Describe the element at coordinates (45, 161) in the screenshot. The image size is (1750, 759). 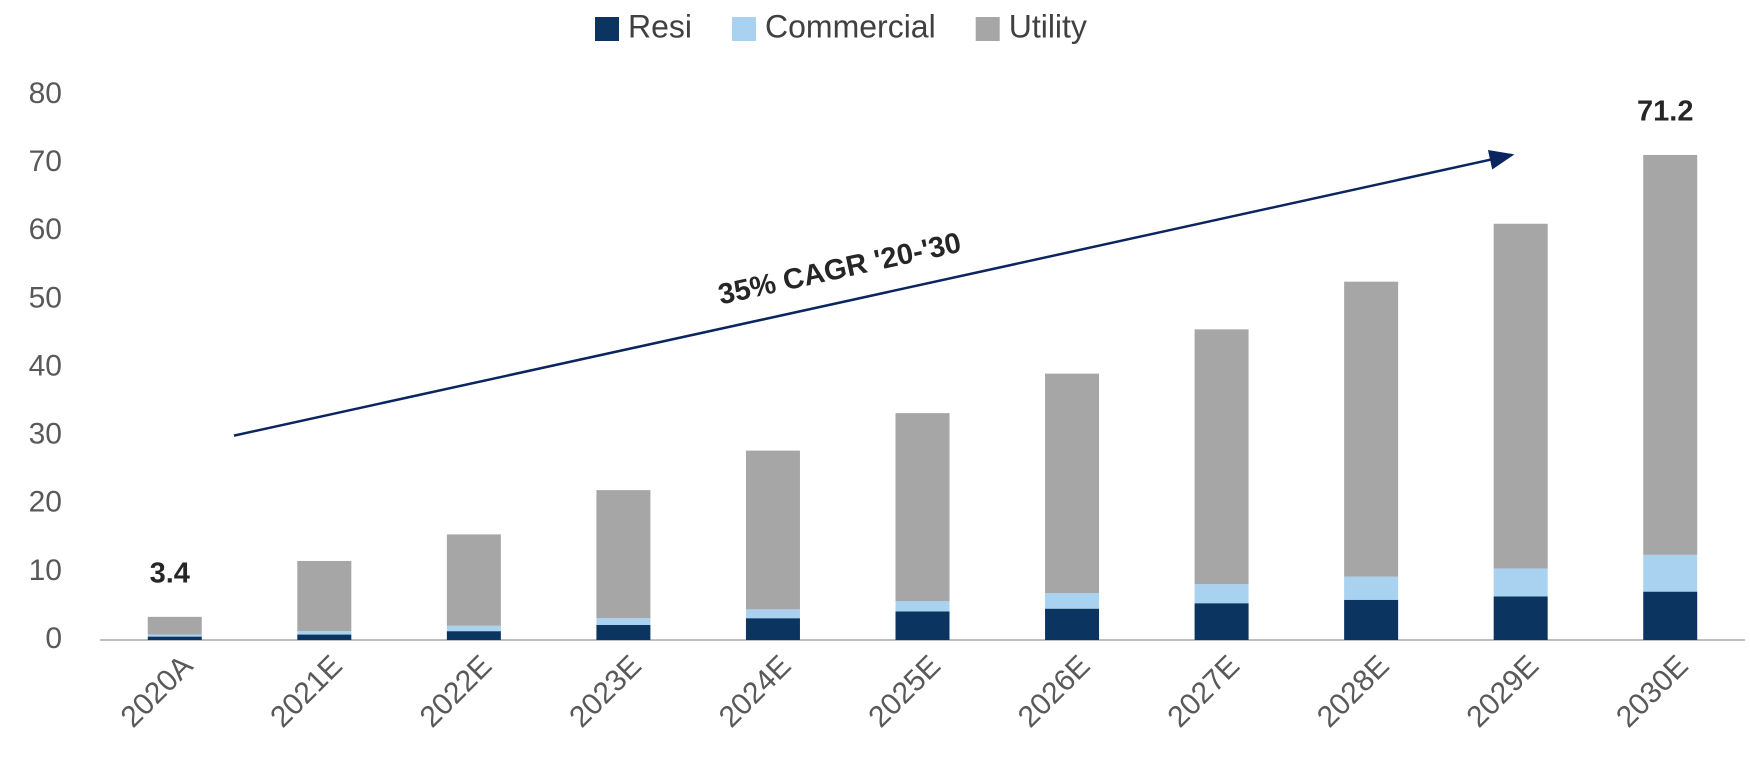
I see `y-tick-label: 70` at that location.